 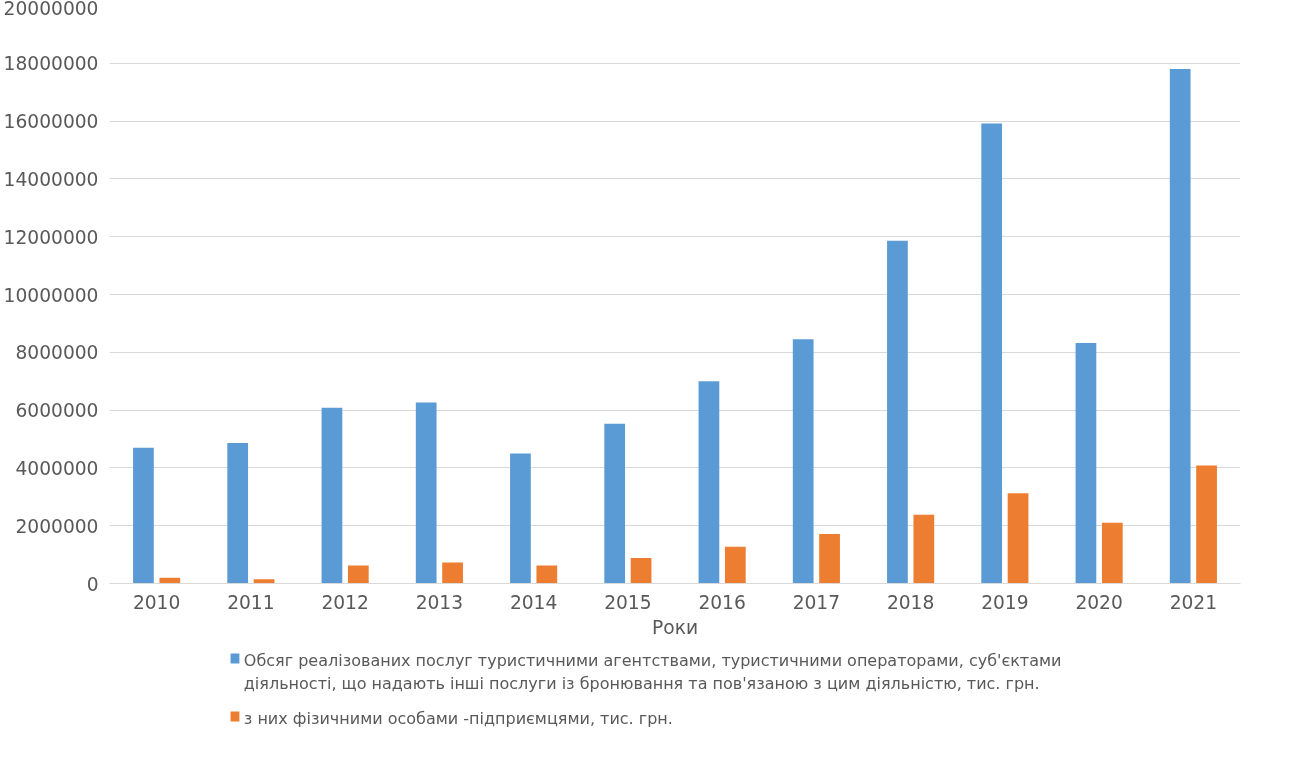 What do you see at coordinates (57, 353) in the screenshot?
I see `y-tick-label: 8000000` at bounding box center [57, 353].